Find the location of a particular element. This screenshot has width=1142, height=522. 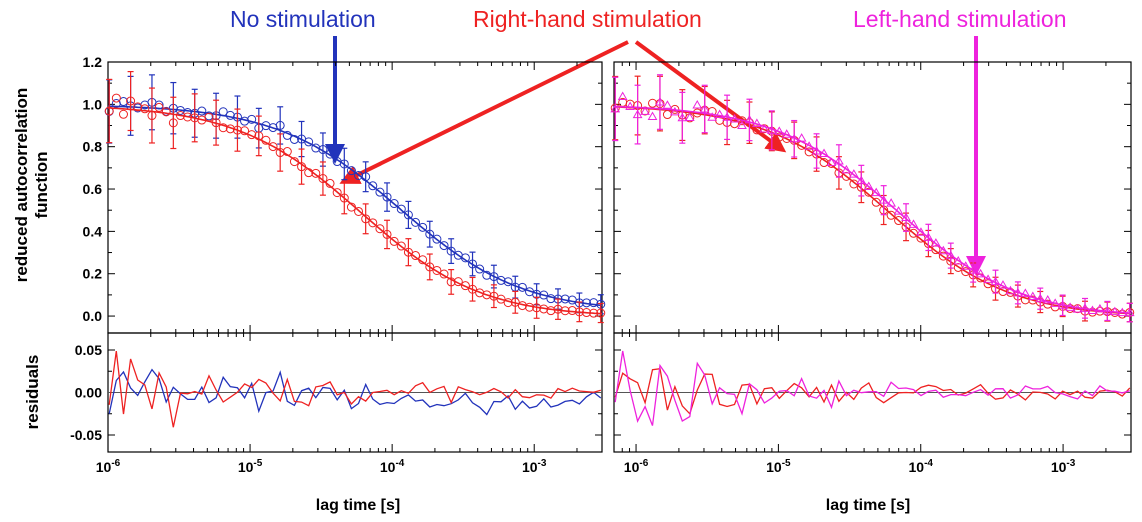

x-axis-title-right: lag time [s] is located at coordinates (868, 505).